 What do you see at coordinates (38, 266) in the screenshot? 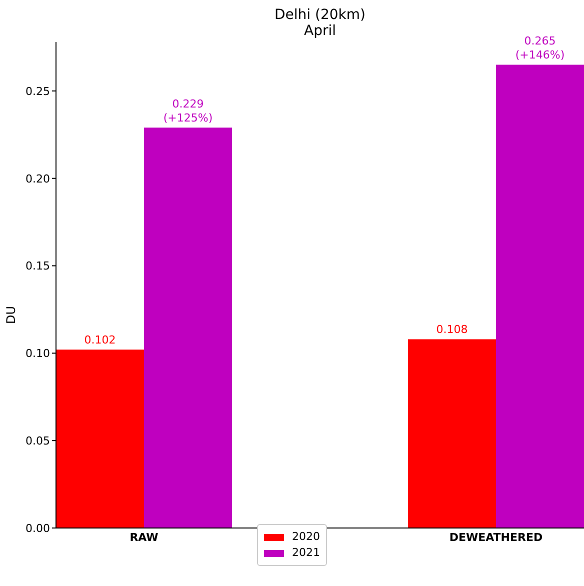
I see `y-tick-label: 0.15` at bounding box center [38, 266].